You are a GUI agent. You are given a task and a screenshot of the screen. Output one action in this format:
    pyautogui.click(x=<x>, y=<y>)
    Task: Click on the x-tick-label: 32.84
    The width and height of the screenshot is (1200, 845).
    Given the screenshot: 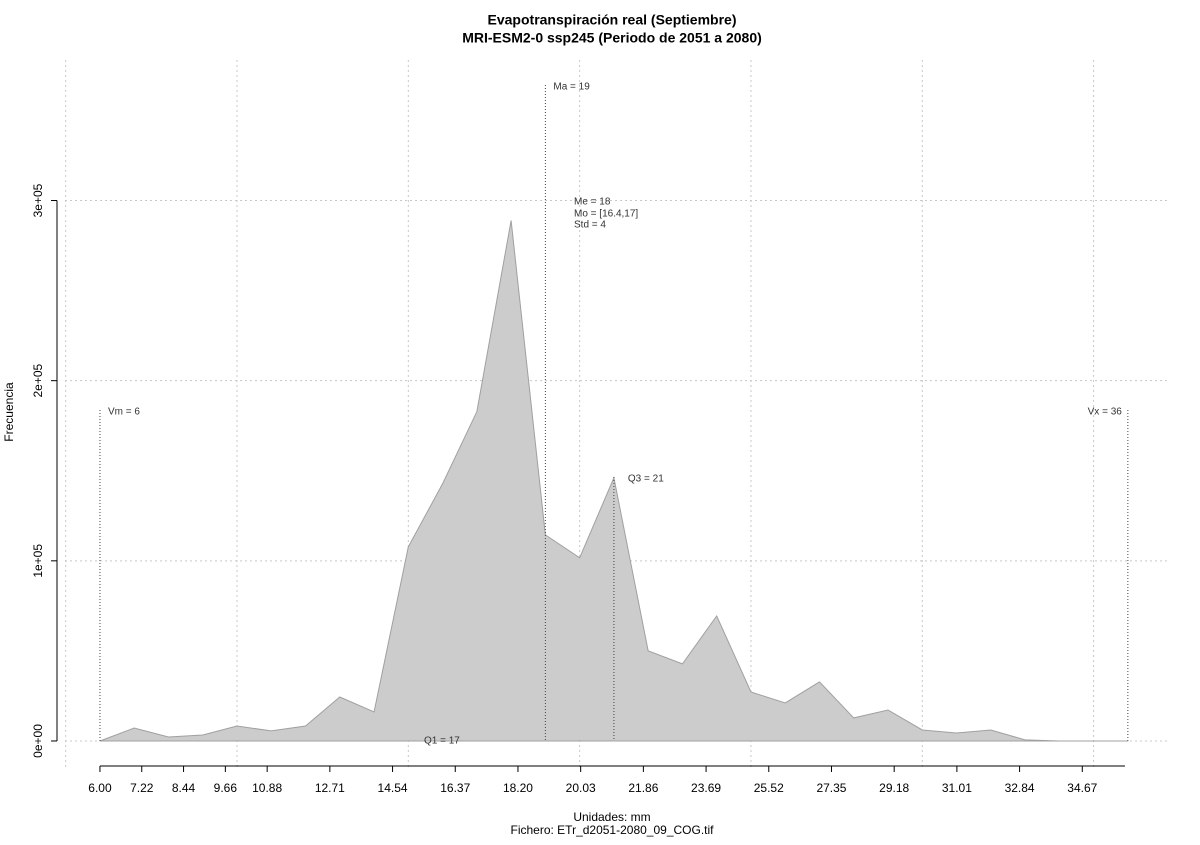 What is the action you would take?
    pyautogui.click(x=1020, y=788)
    